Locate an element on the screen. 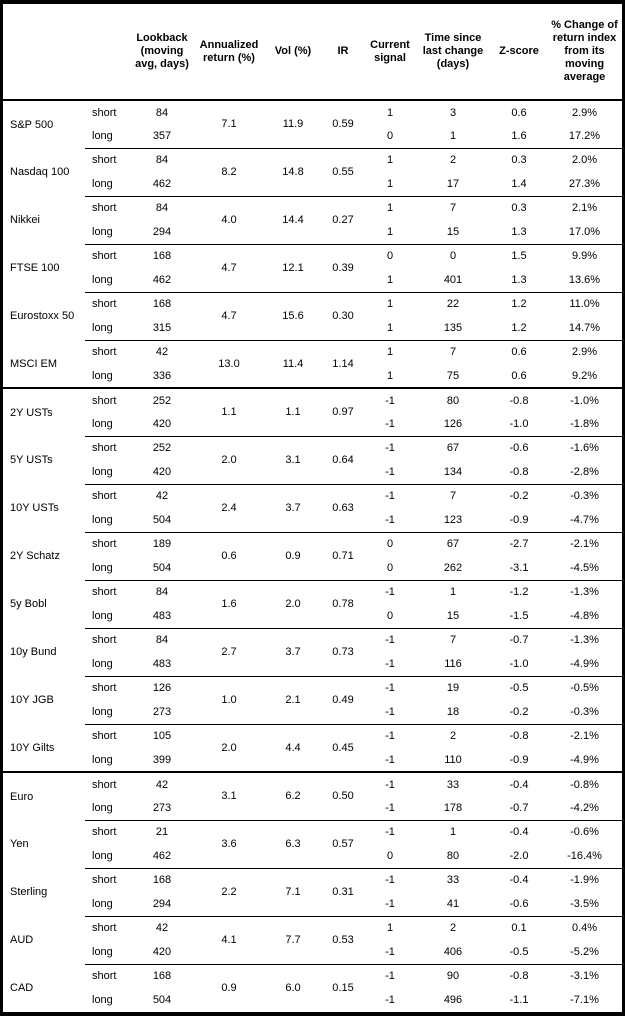  annualized-return-value: 3.6 is located at coordinates (229, 843).